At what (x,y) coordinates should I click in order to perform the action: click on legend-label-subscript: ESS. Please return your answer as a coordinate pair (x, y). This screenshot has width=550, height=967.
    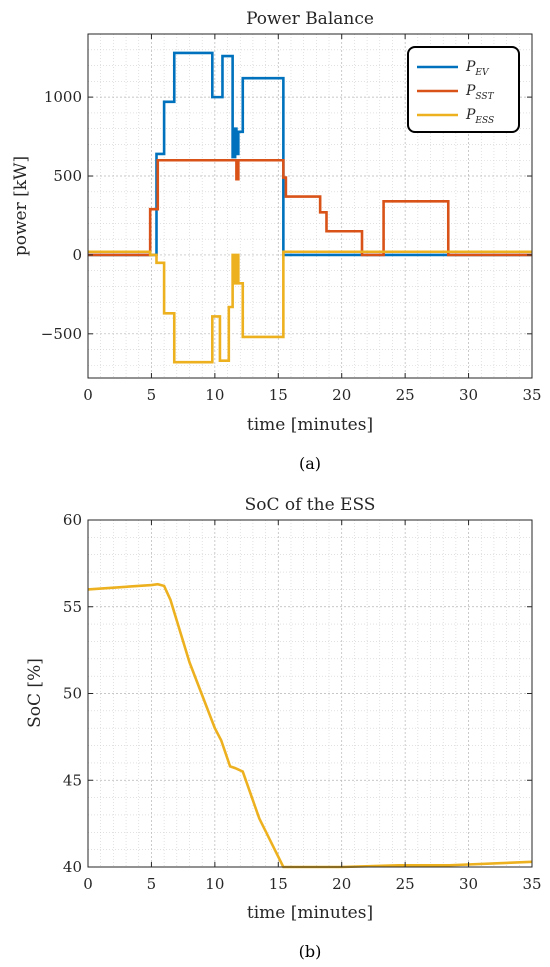
    Looking at the image, I should click on (484, 121).